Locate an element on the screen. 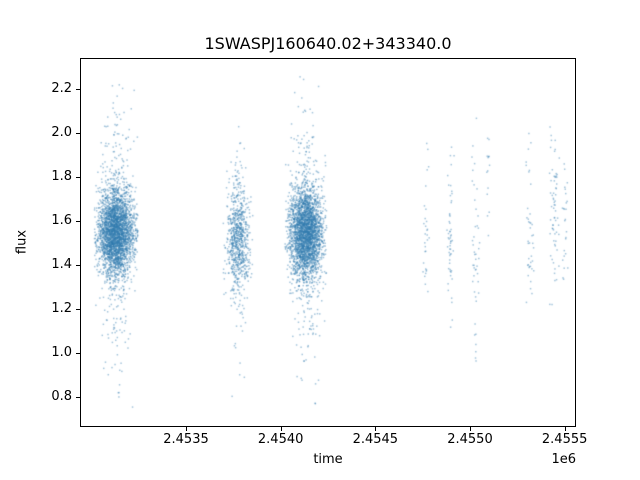 Image resolution: width=640 pixels, height=480 pixels. y-tick-label: 1.6 is located at coordinates (61, 221).